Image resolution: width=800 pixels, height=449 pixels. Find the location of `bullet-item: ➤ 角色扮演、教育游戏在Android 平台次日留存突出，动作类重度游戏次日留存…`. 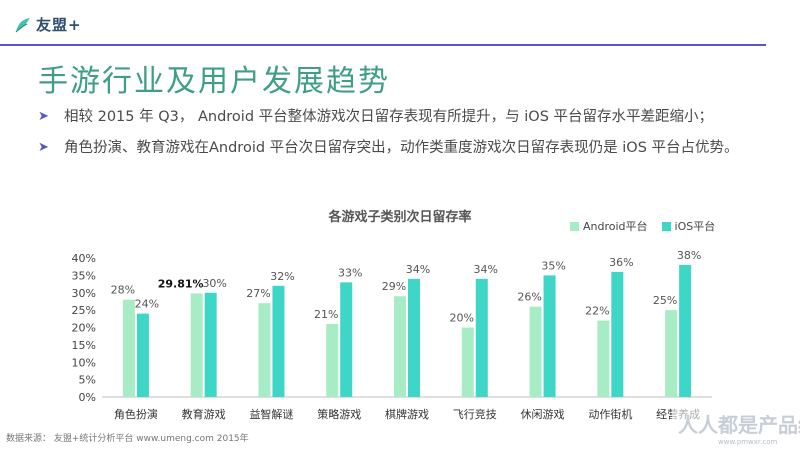

bullet-item: ➤ 角色扮演、教育游戏在Android 平台次日留存突出，动作类重度游戏次日留存… is located at coordinates (408, 148).